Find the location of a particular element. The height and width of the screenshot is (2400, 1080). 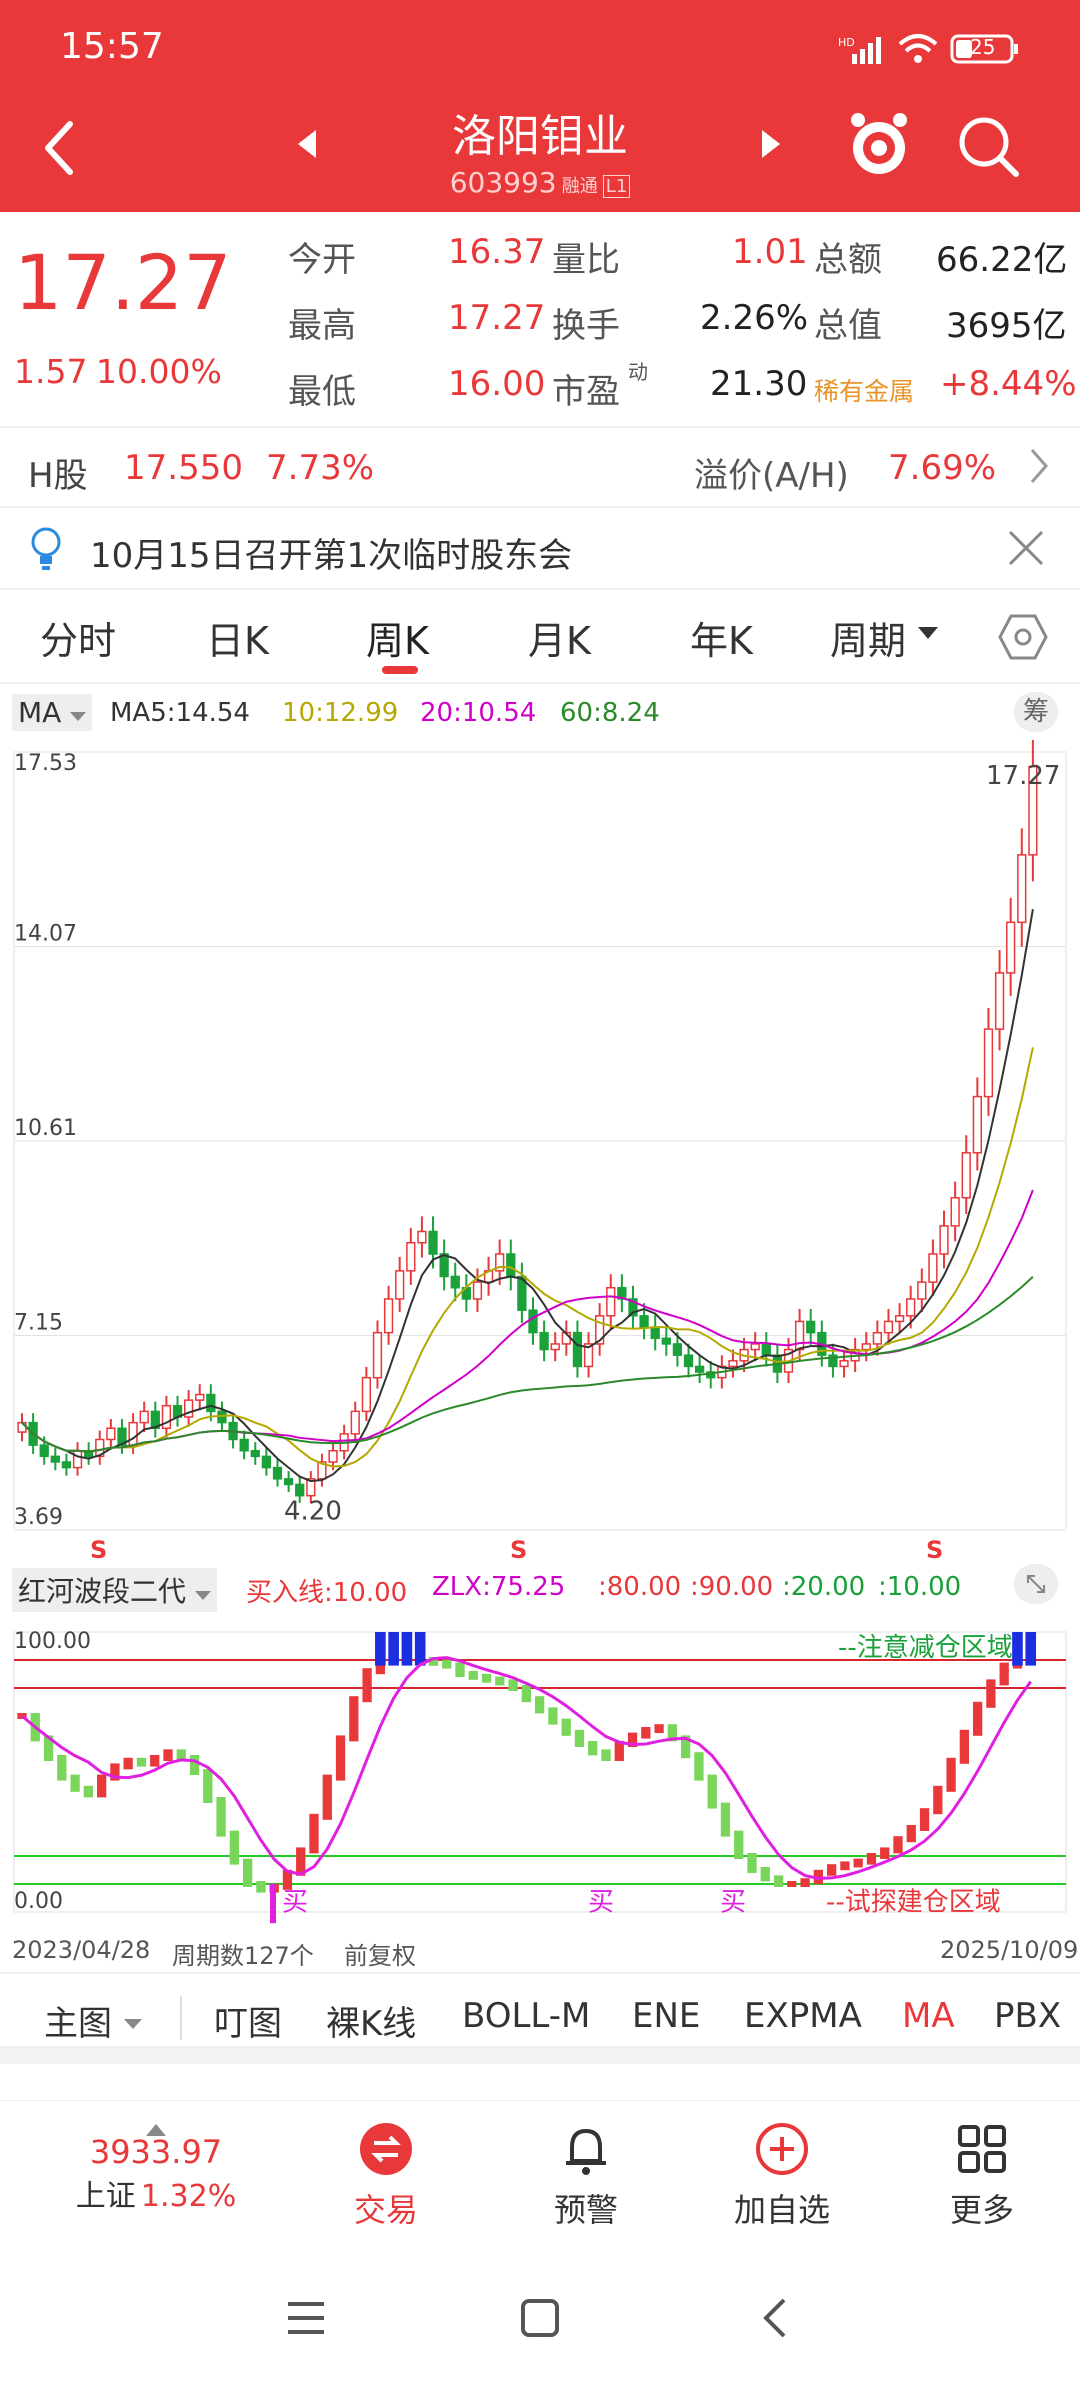

indicator-tab-expma: EXPMA is located at coordinates (803, 2016).